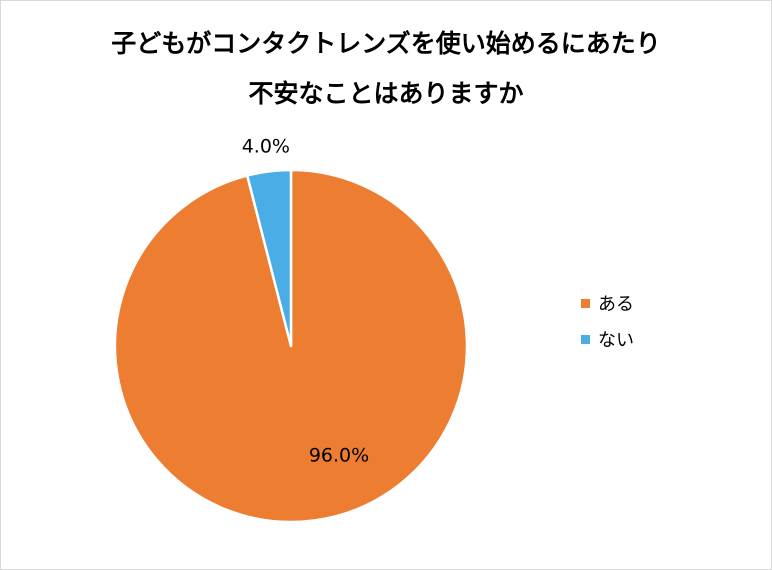 The width and height of the screenshot is (772, 570). I want to click on legend-label-nai: ない, so click(616, 340).